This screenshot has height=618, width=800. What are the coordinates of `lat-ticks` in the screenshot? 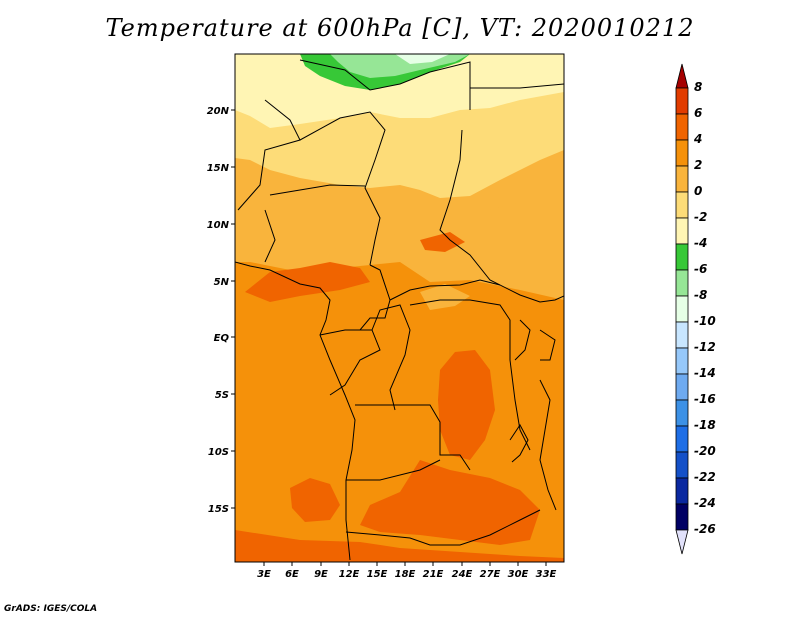 It's located at (233, 309).